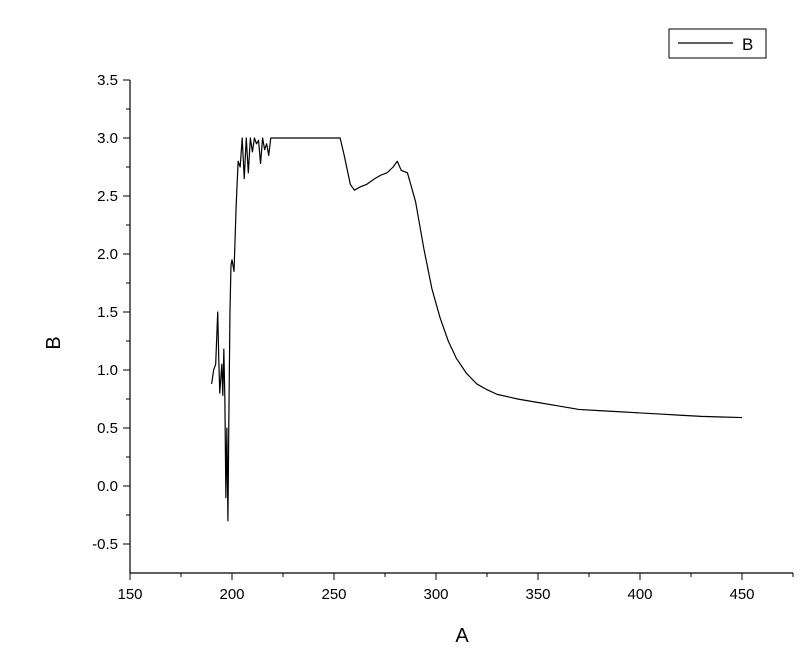 The height and width of the screenshot is (667, 800). Describe the element at coordinates (107, 196) in the screenshot. I see `y-tick-label: 2.5` at that location.